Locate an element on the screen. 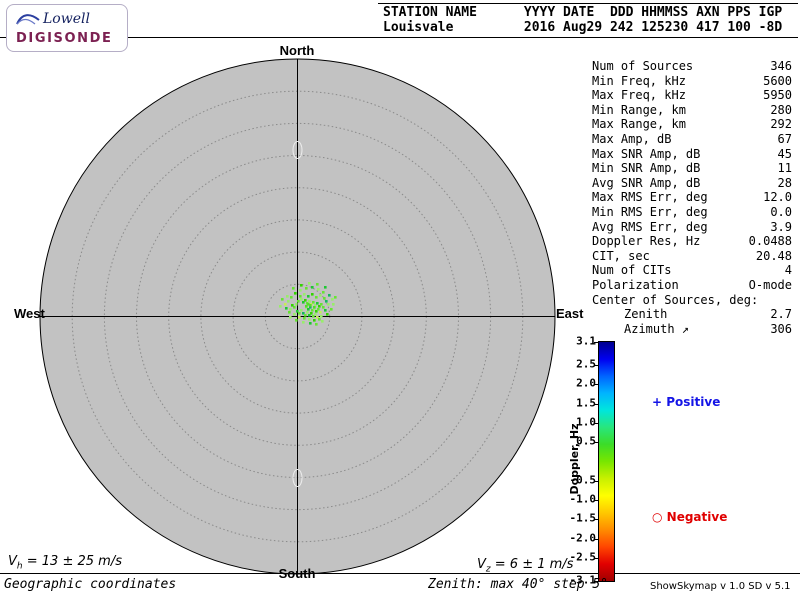  stat-row: CIT, sec 20.48 is located at coordinates (692, 255).